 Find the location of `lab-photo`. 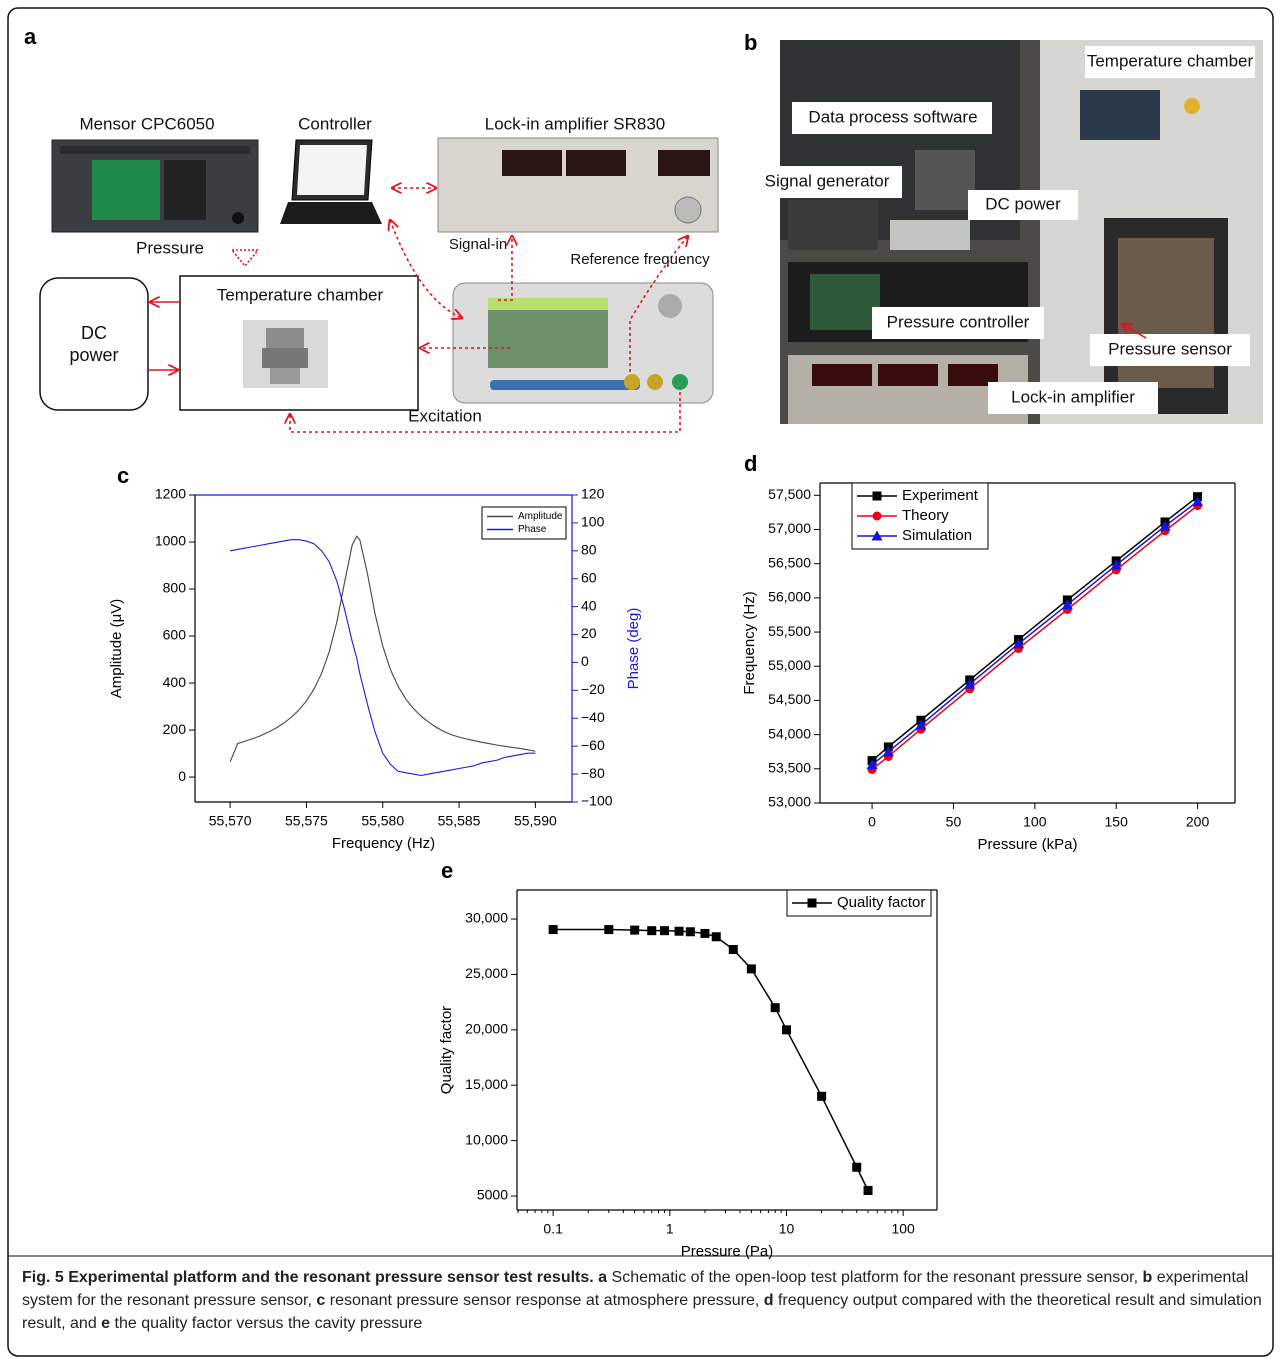

lab-photo is located at coordinates (1021, 232).